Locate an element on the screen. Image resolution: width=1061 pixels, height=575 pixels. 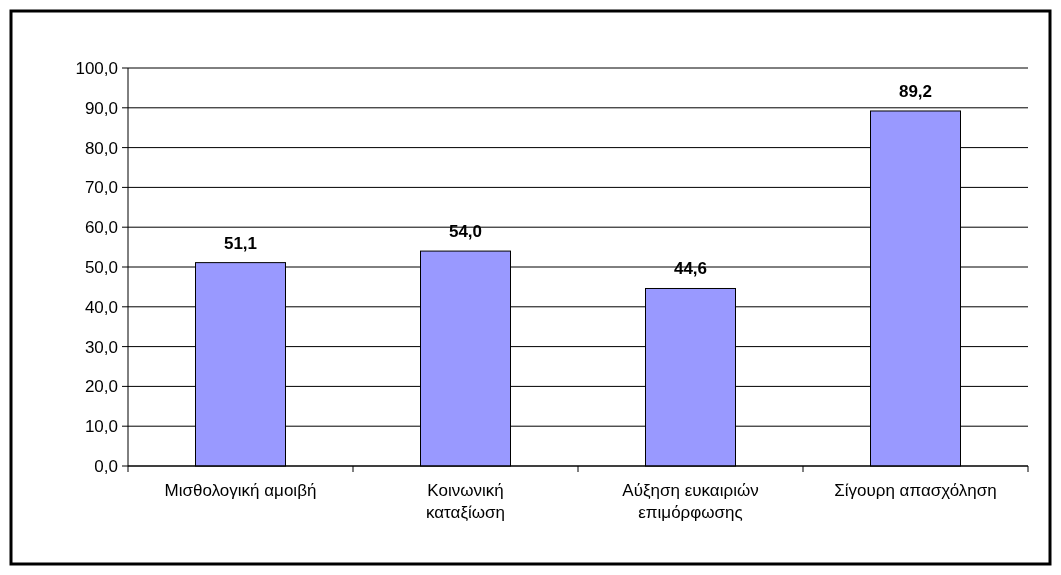
x-tick-label: Μισθολογική αμοιβή is located at coordinates (240, 490).